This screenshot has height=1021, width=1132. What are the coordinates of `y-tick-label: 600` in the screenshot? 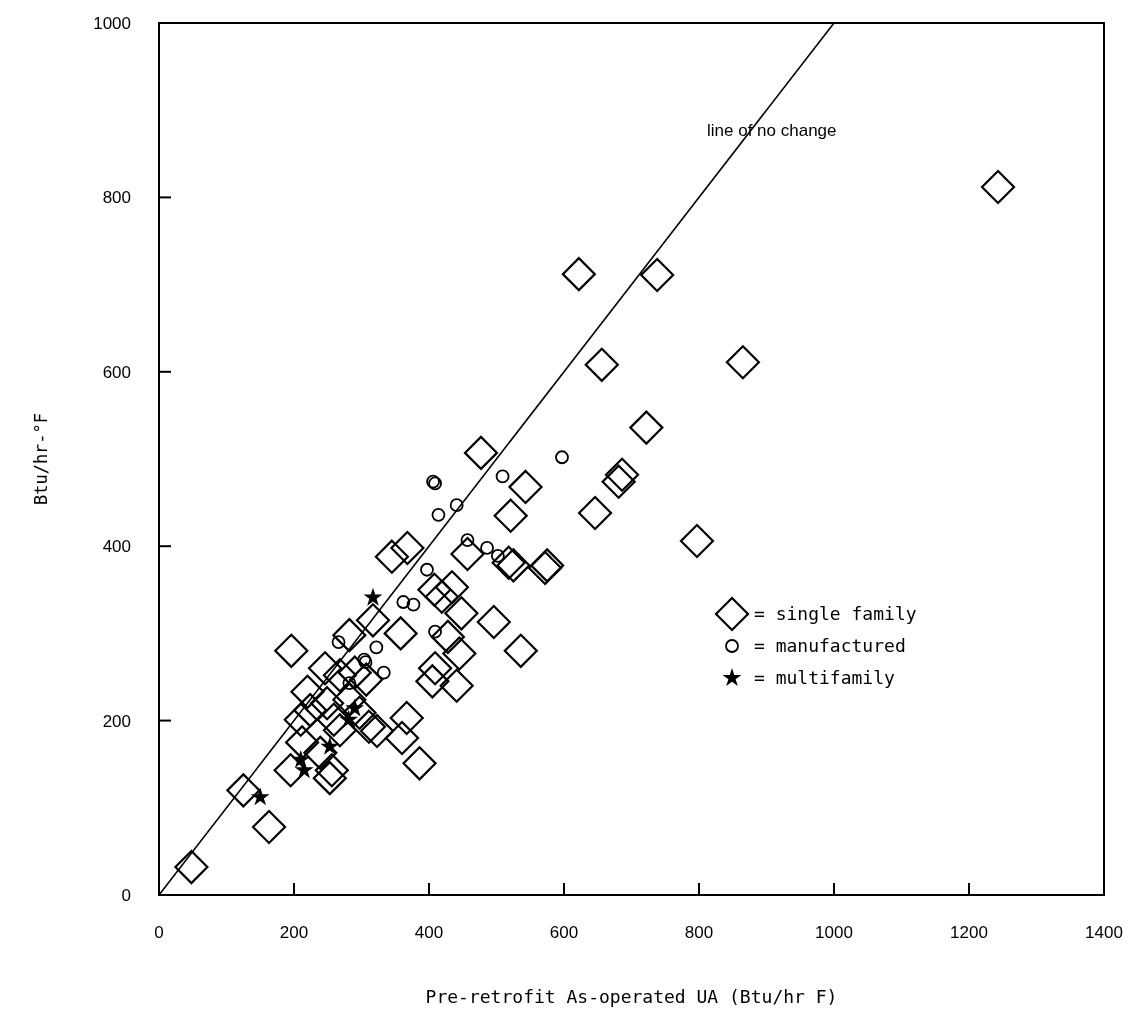 It's located at (116, 372).